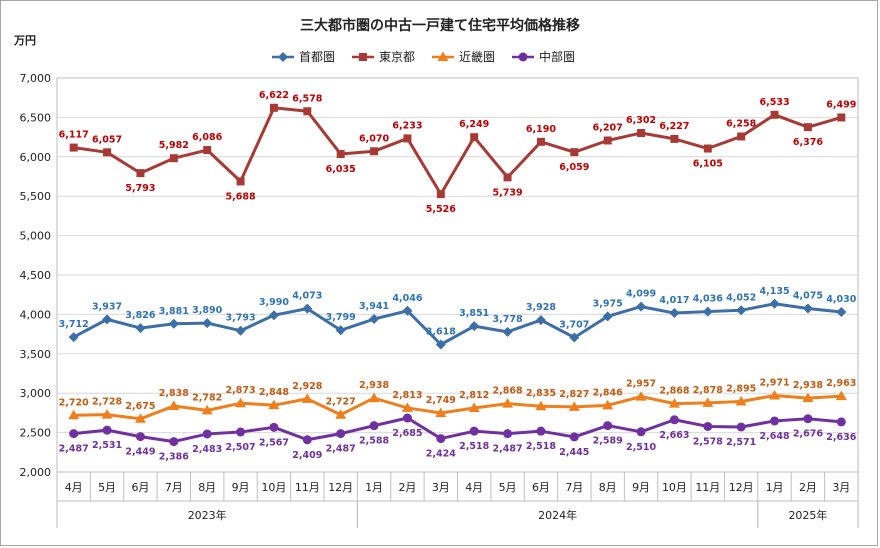 This screenshot has width=880, height=548. I want to click on data-label: 2,507, so click(241, 447).